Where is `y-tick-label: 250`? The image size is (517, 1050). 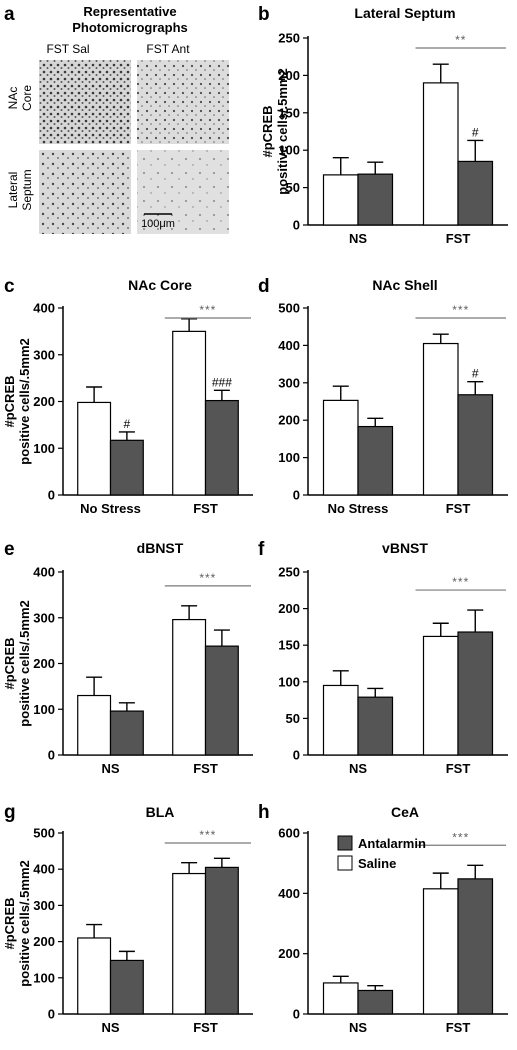
y-tick-label: 250 is located at coordinates (289, 572).